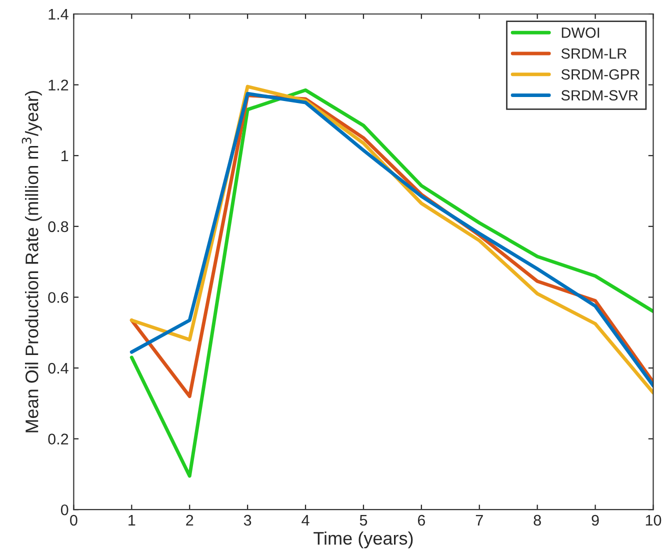 The height and width of the screenshot is (560, 670). What do you see at coordinates (64, 510) in the screenshot?
I see `y-tick-label: 0` at bounding box center [64, 510].